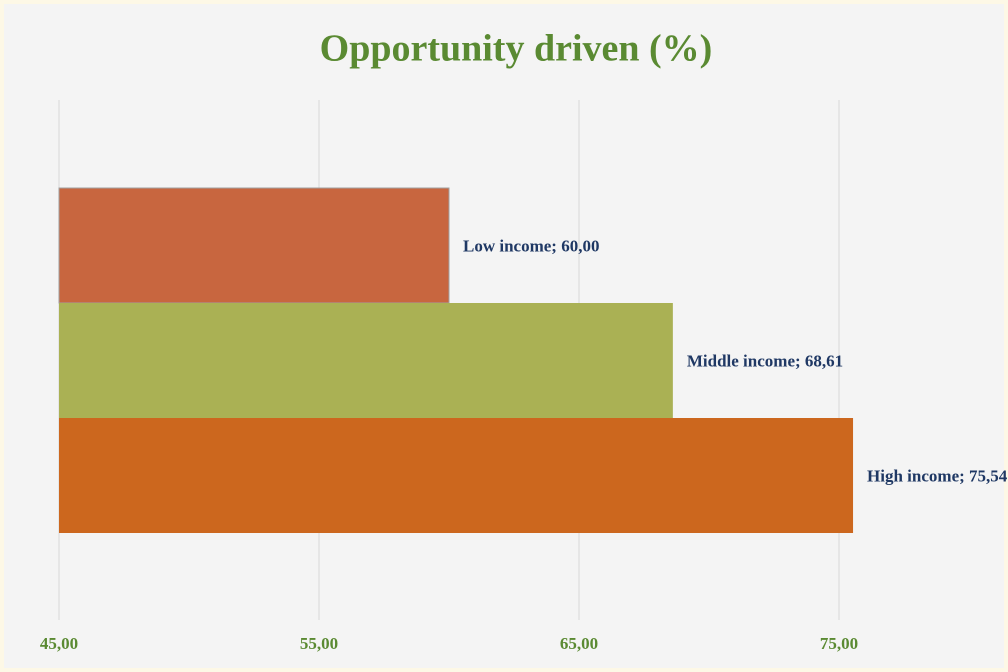 The width and height of the screenshot is (1008, 672). I want to click on x-tick-label: 45,00, so click(59, 643).